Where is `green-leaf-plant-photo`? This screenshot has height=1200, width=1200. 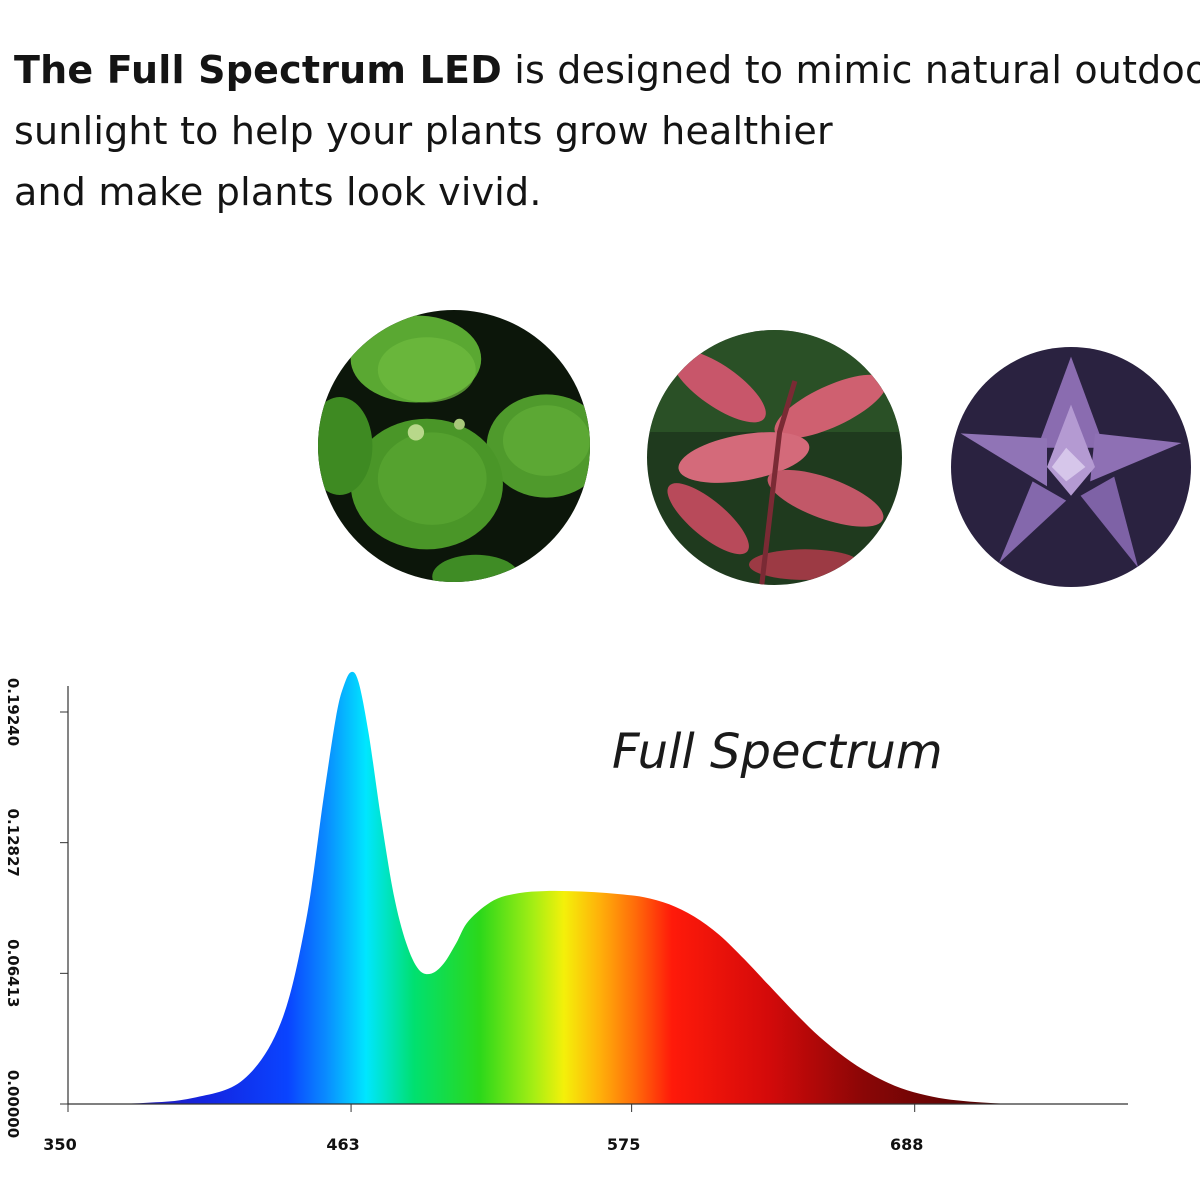 green-leaf-plant-photo is located at coordinates (454, 446).